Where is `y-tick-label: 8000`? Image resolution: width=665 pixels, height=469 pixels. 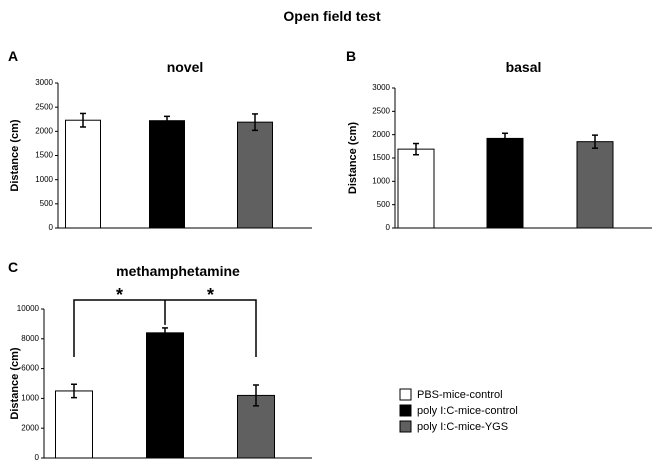
y-tick-label: 8000 is located at coordinates (30, 338).